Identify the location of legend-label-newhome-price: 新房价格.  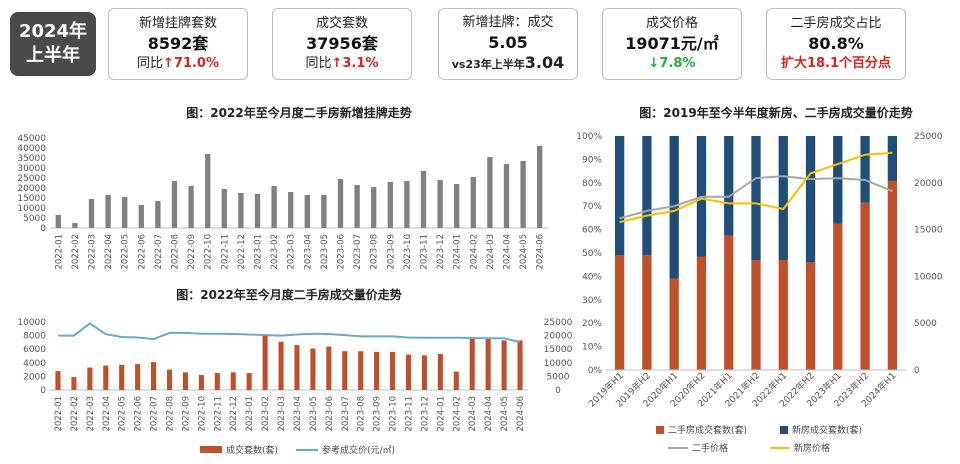
(812, 448).